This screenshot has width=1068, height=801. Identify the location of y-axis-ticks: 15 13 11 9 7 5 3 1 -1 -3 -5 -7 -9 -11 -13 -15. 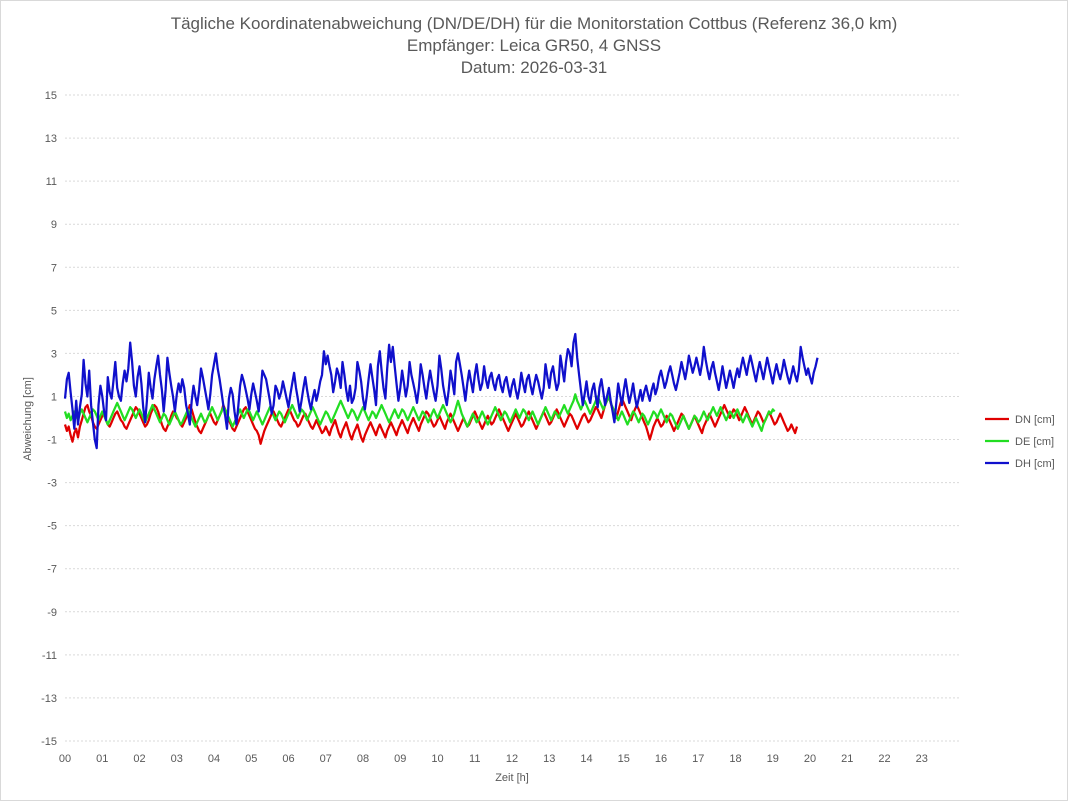
(49, 419).